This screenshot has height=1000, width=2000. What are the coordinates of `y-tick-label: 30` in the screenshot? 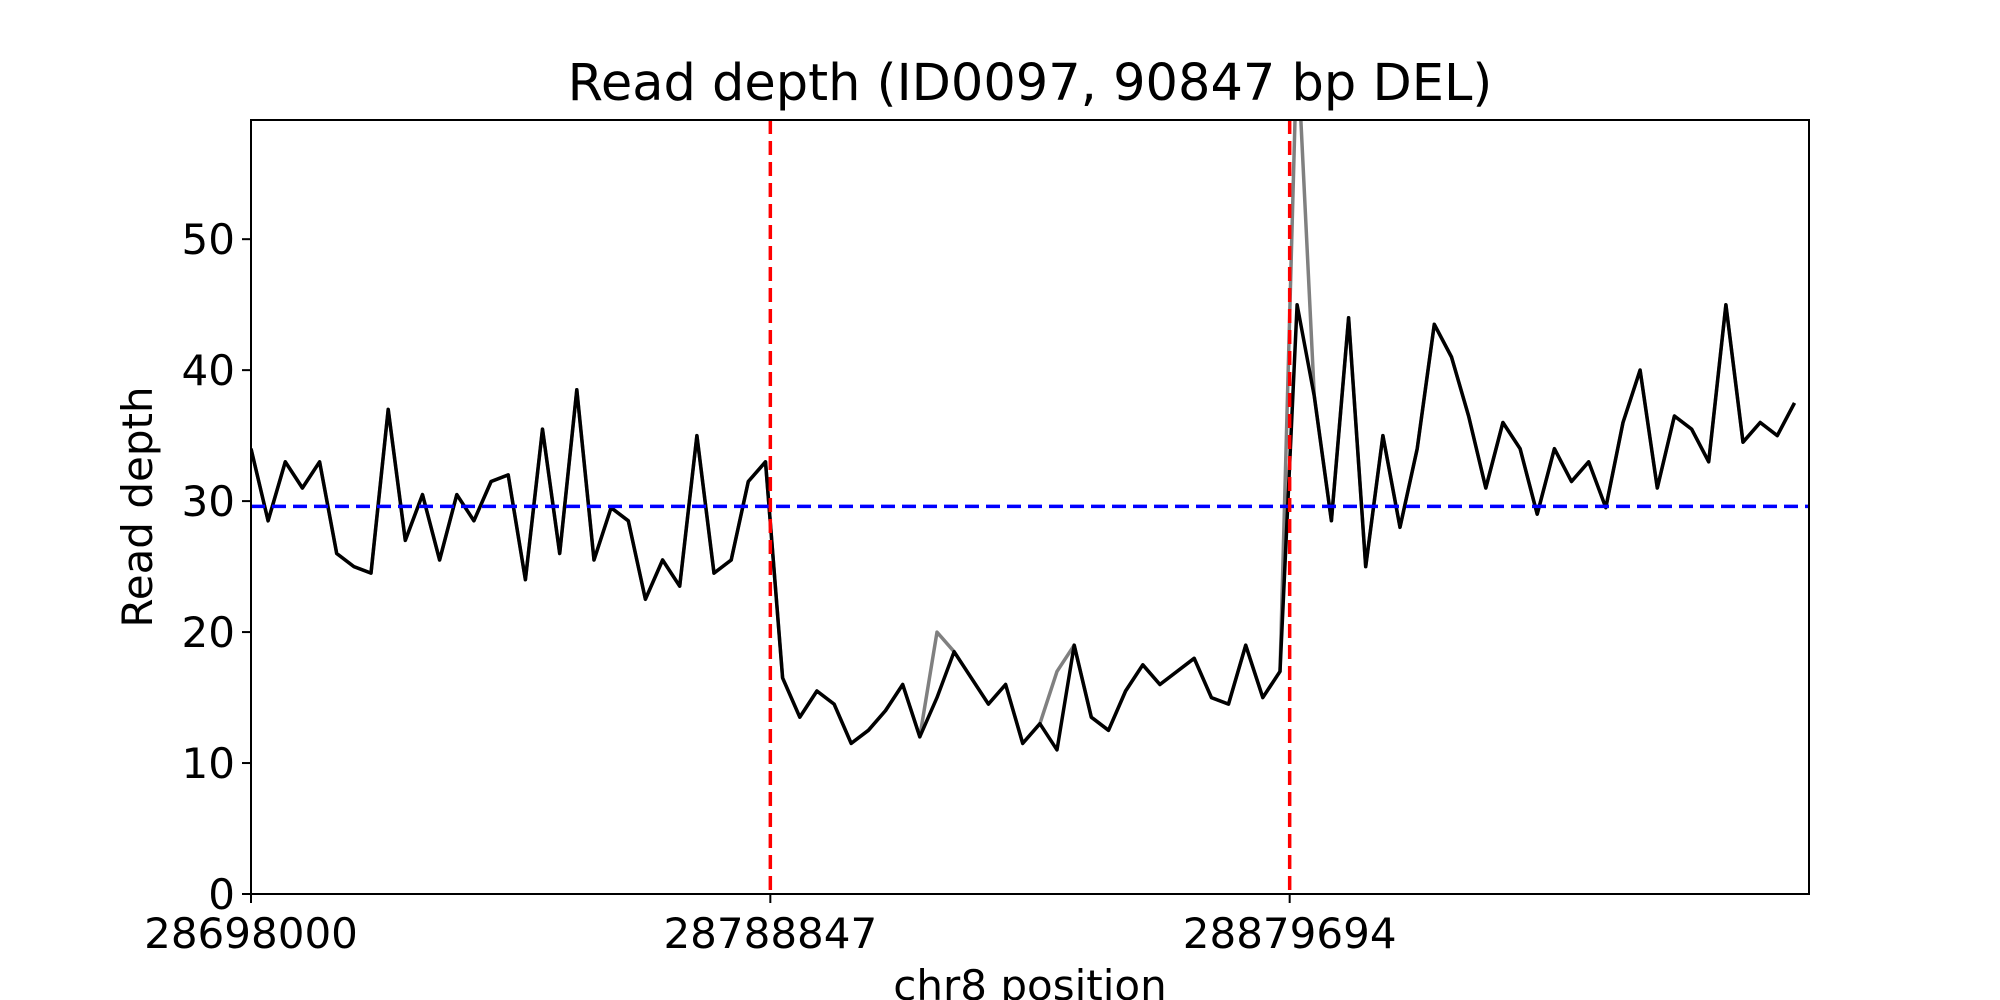 It's located at (208, 501).